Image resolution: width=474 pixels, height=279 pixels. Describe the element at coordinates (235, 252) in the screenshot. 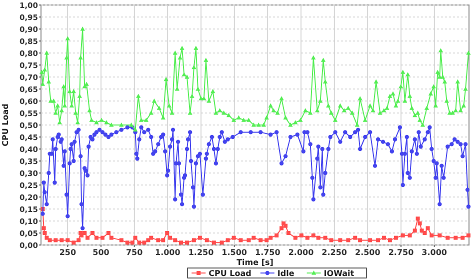

I see `x-tick-label: 1.500` at that location.